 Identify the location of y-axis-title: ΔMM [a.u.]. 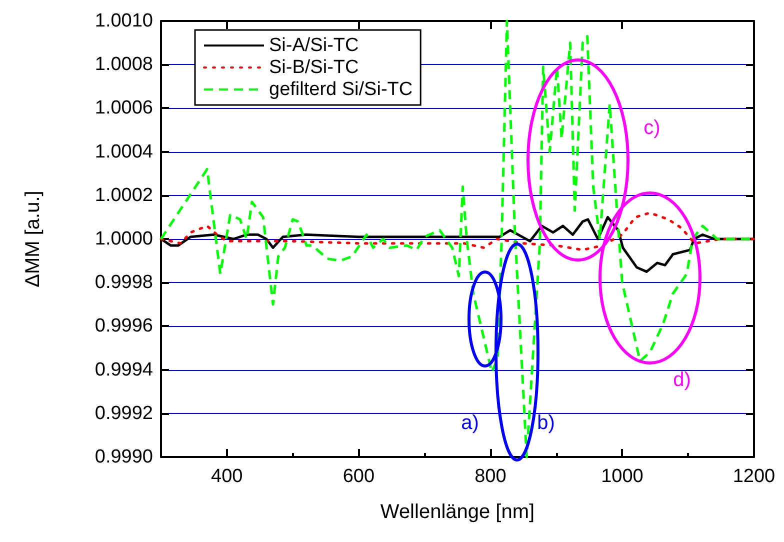
(33, 239).